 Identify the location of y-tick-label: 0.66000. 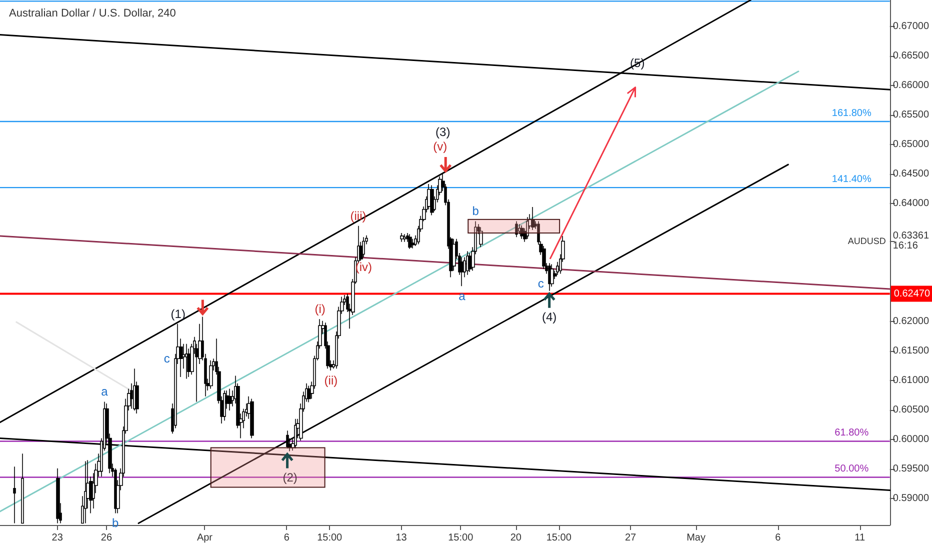
(911, 86).